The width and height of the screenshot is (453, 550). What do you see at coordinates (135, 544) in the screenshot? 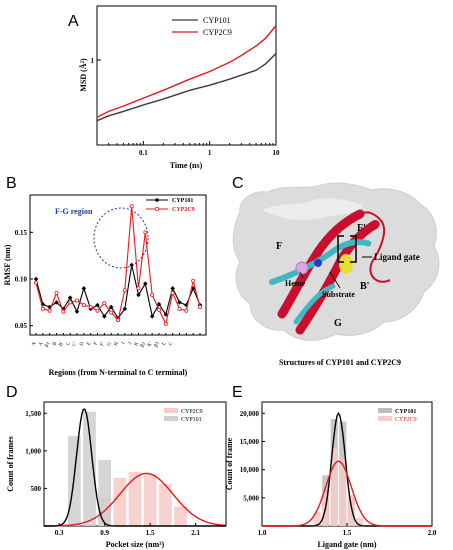
I see `x-axis-title: Pocket size (nm³)` at bounding box center [135, 544].